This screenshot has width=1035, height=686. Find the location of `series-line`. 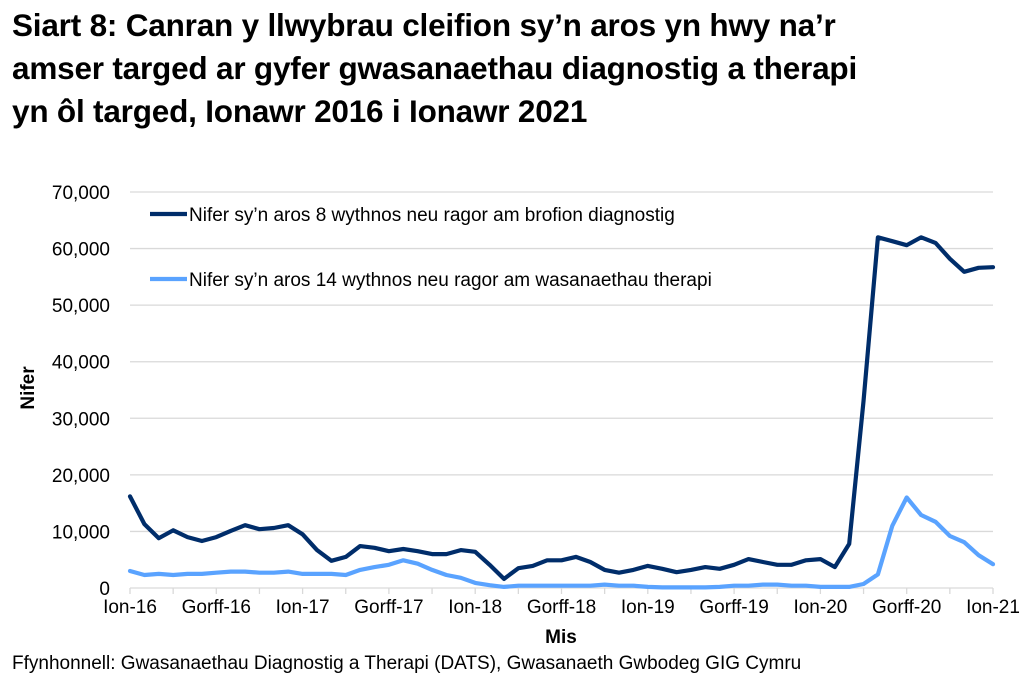

series-line is located at coordinates (561, 542).